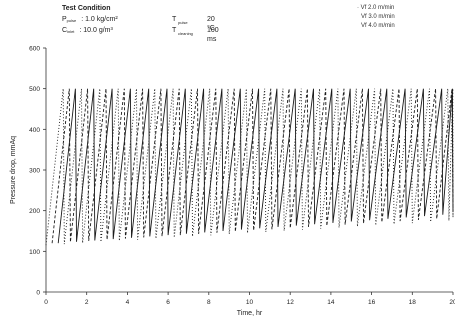 This screenshot has width=455, height=320. What do you see at coordinates (64, 19) in the screenshot?
I see `param-symbol: P` at bounding box center [64, 19].